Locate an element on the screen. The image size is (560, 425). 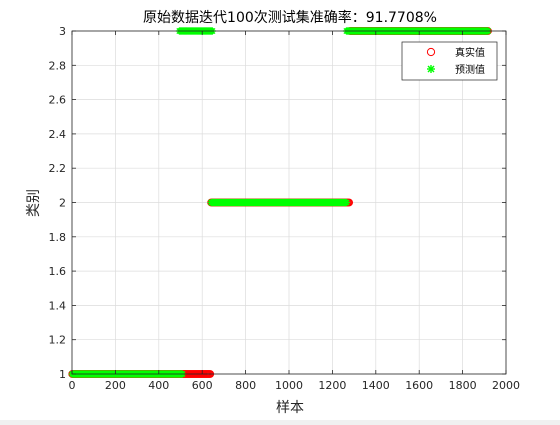
predicted-value-run is located at coordinates (279, 202).